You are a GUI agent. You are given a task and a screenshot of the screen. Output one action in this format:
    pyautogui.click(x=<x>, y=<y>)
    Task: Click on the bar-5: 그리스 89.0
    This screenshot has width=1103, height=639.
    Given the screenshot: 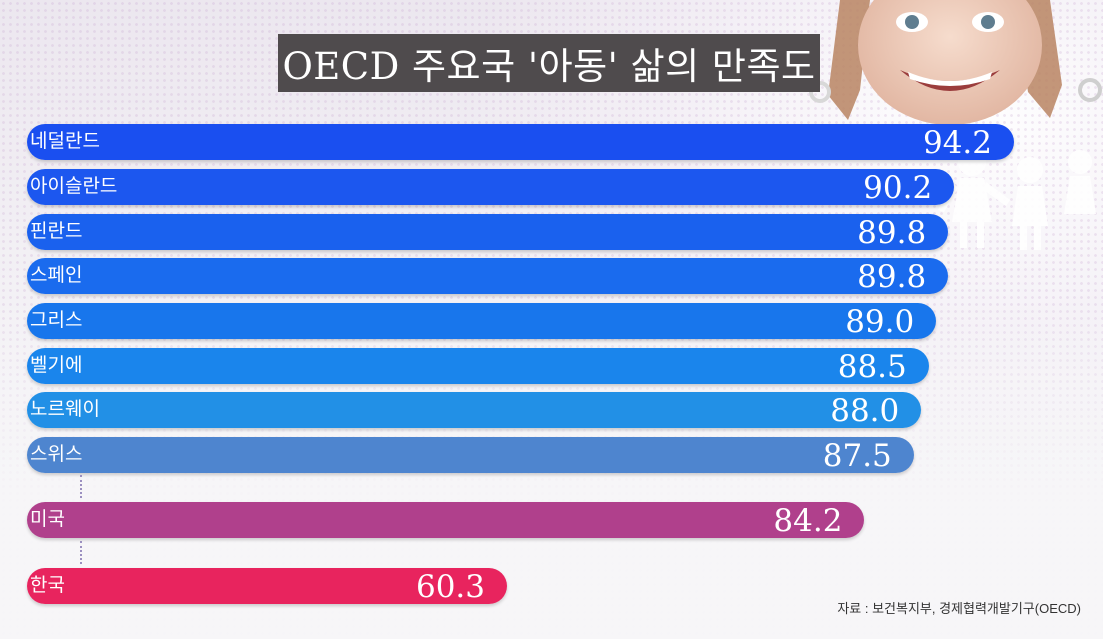 What is the action you would take?
    pyautogui.click(x=482, y=321)
    